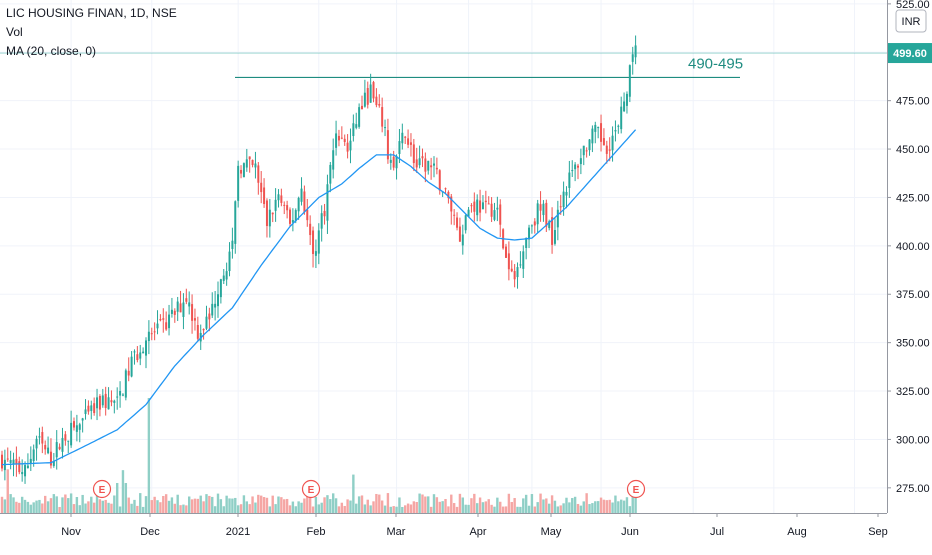 This screenshot has height=555, width=932. Describe the element at coordinates (913, 440) in the screenshot. I see `y-tick-label: 300.00` at that location.